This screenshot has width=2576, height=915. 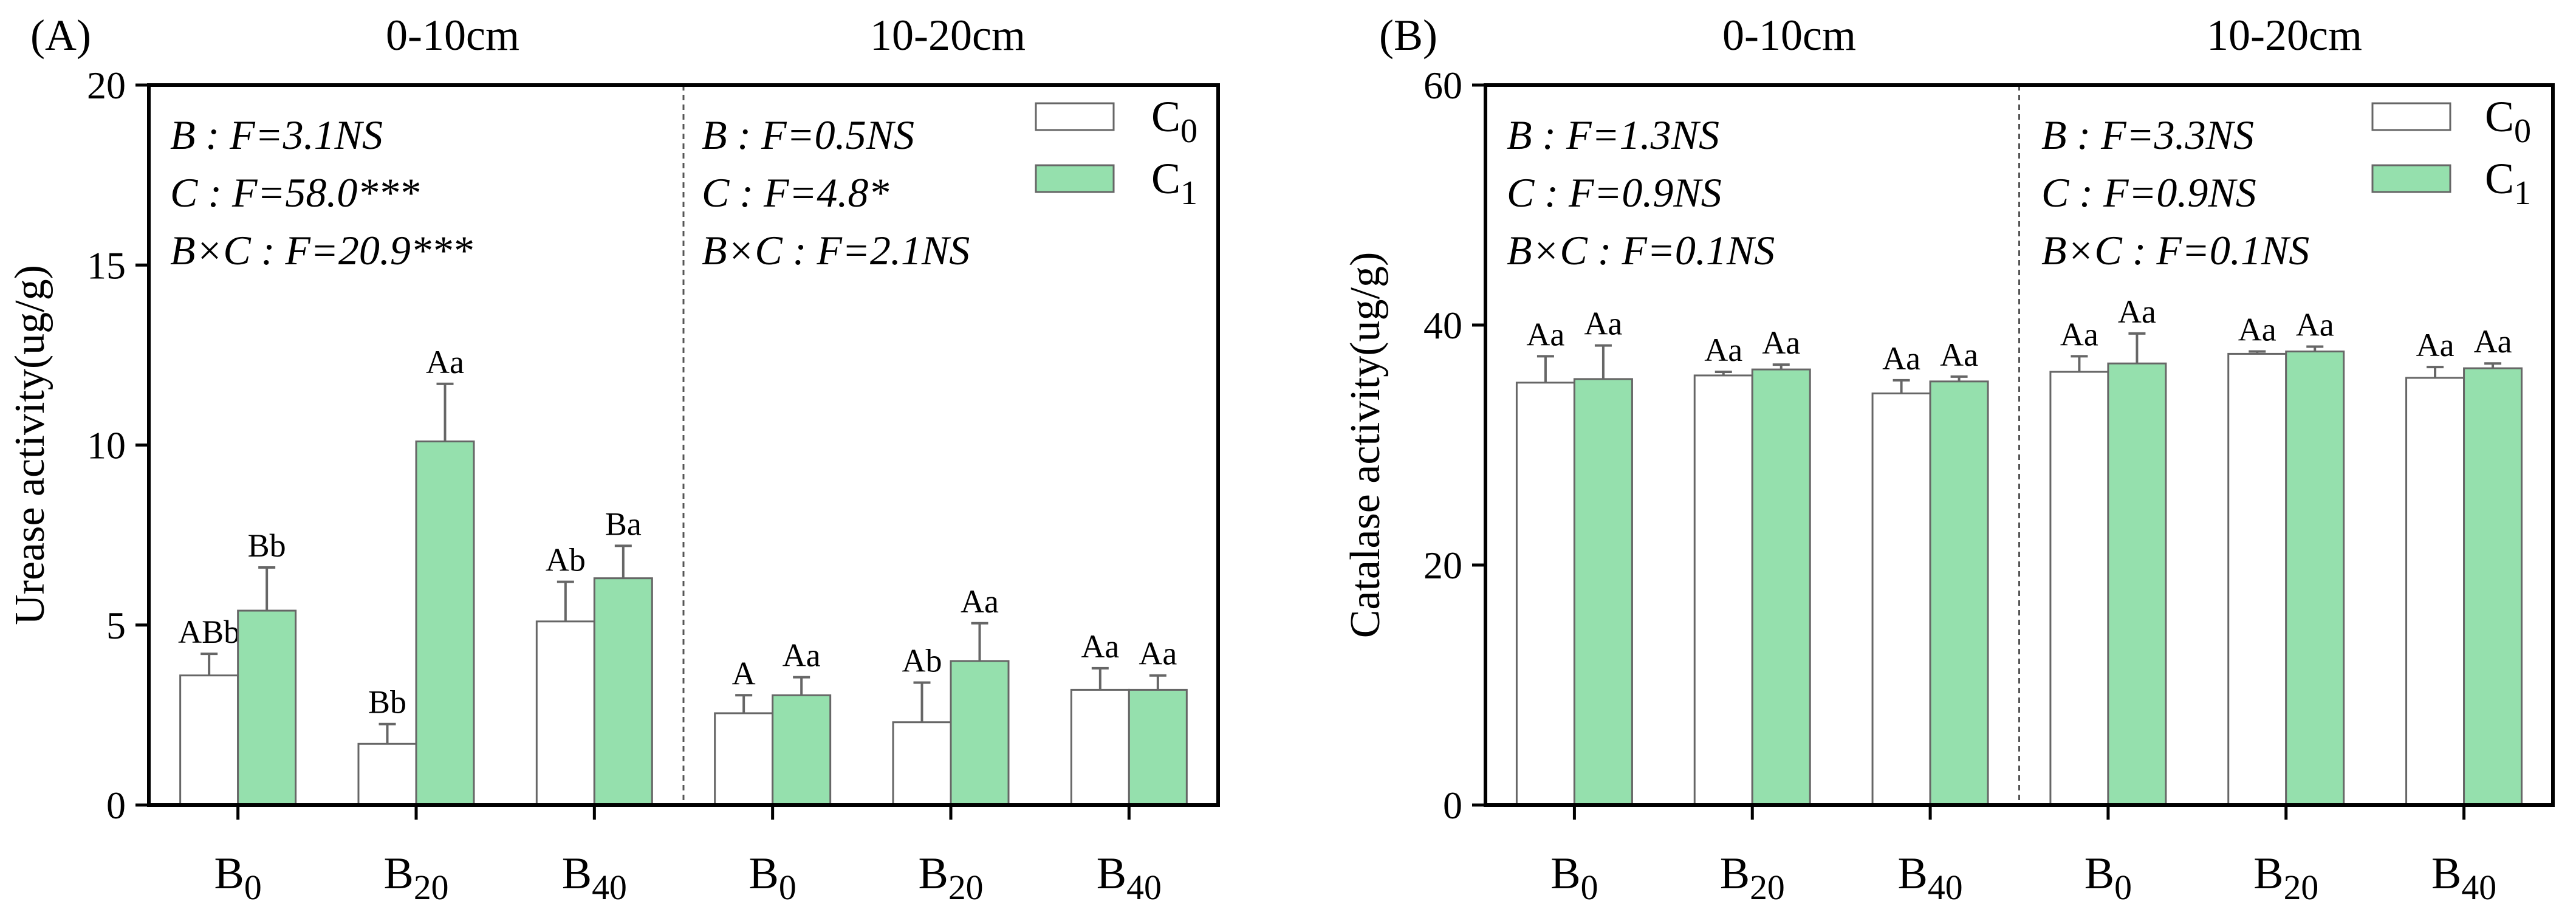 I want to click on y-tick-label: 15, so click(x=106, y=265).